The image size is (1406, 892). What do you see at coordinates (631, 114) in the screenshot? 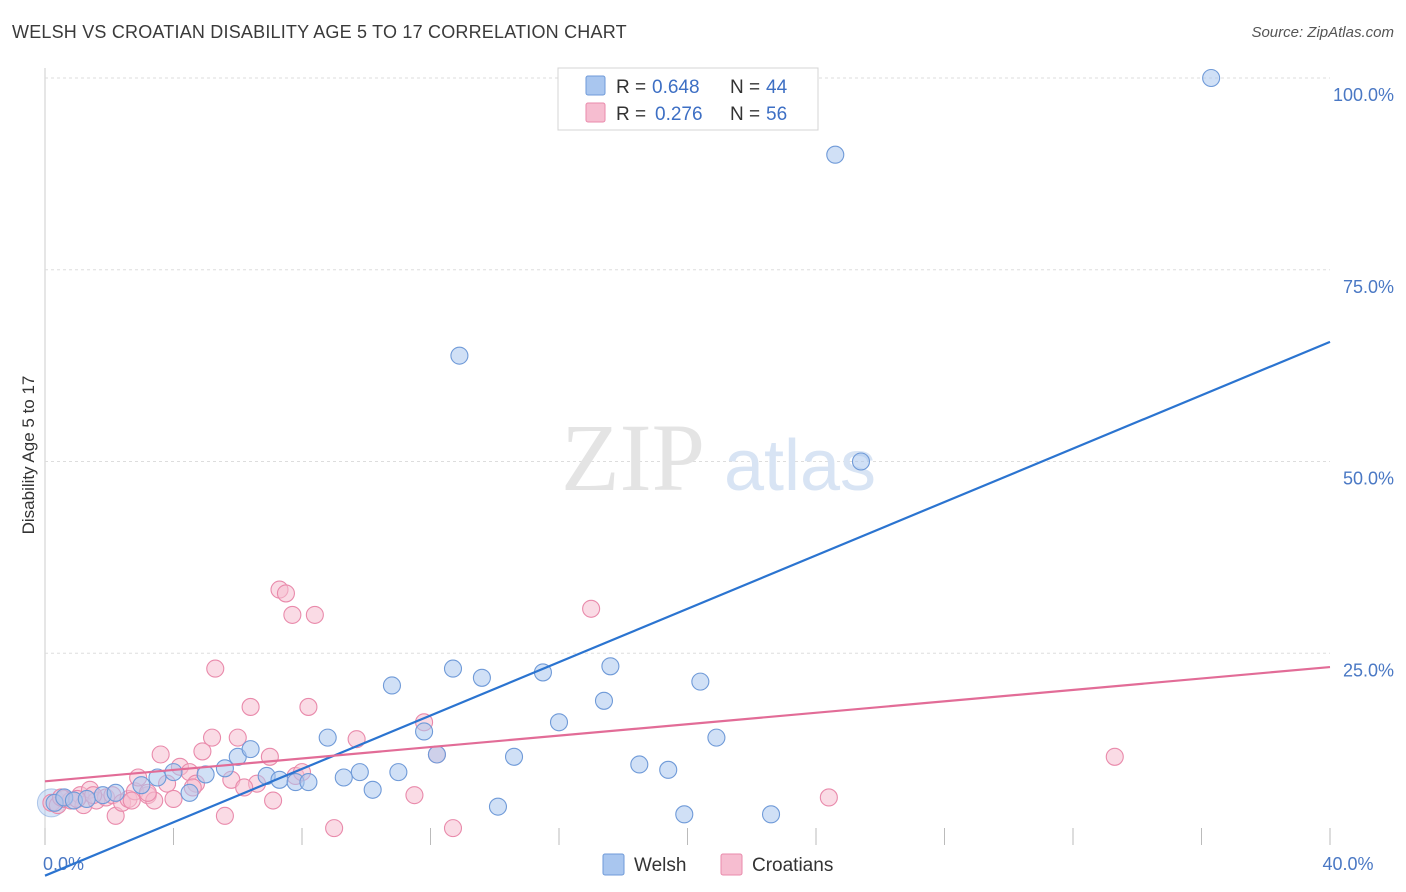
I see `stats-r-label-croatians: R =` at bounding box center [631, 114].